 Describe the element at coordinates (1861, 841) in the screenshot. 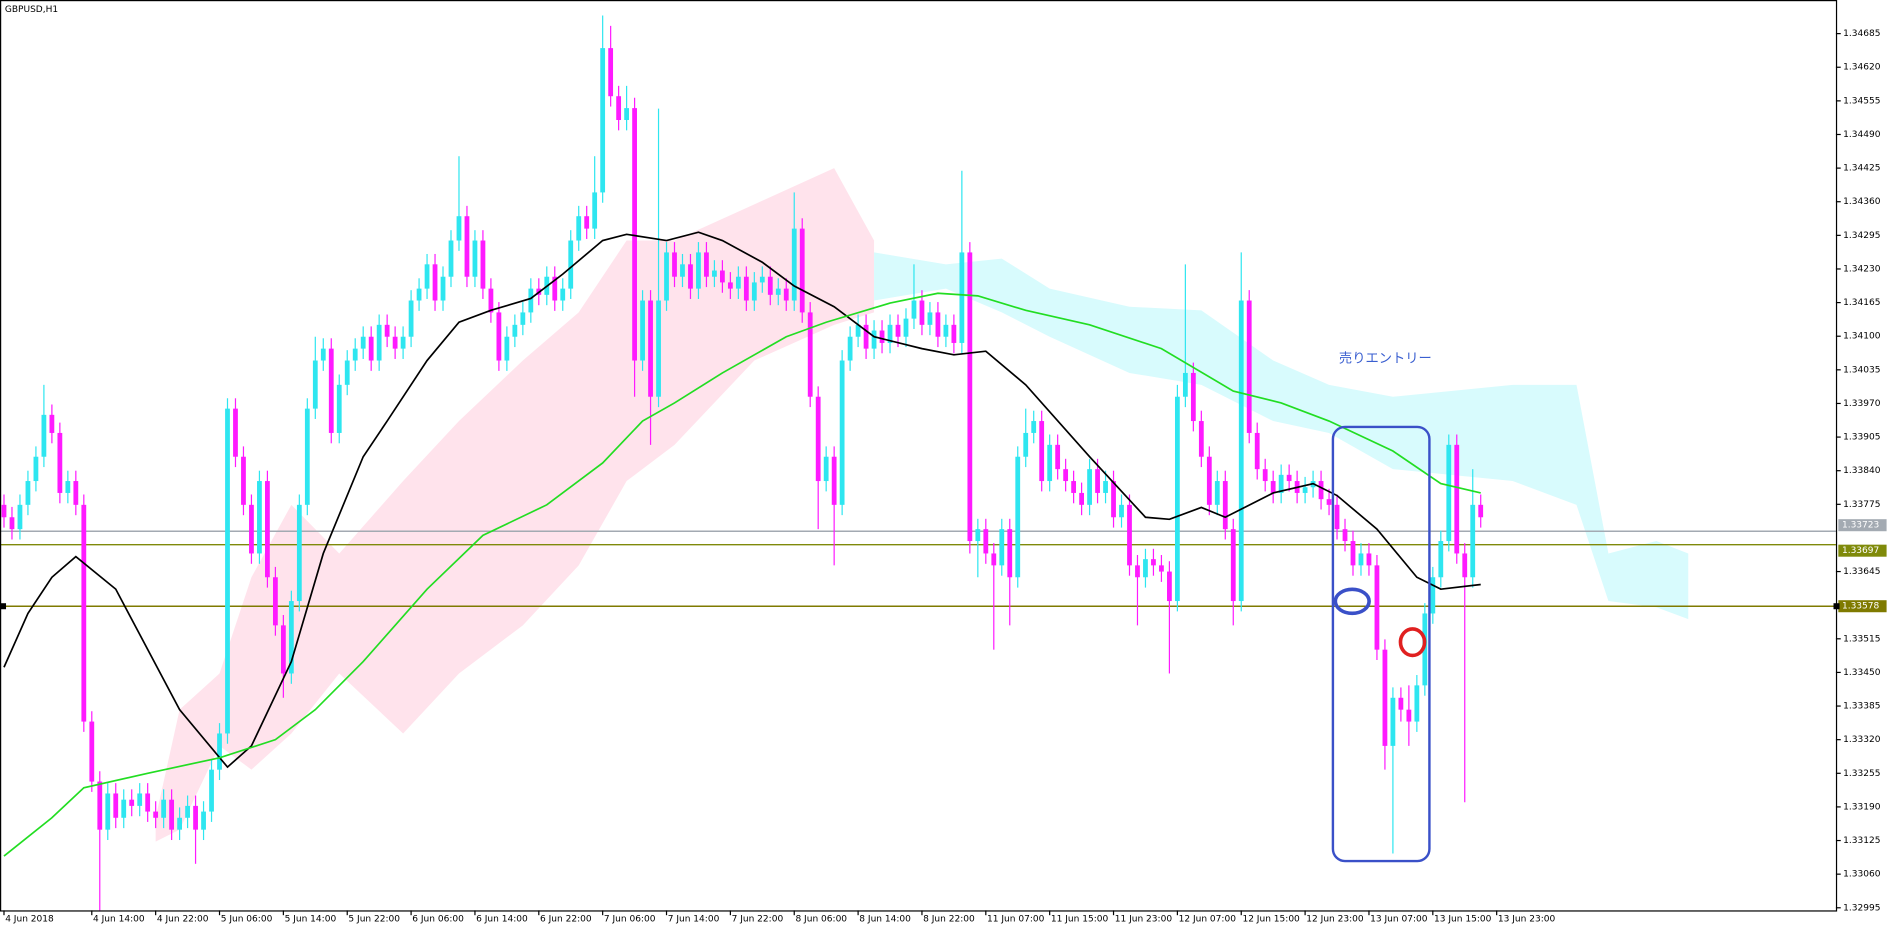

I see `y-tick-label: 1.33125` at that location.